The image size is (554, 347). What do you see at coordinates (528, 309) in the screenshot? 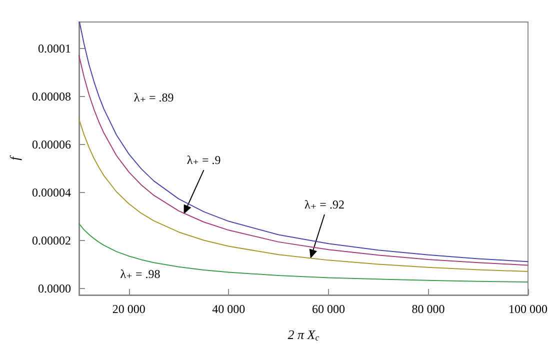
I see `x-tick-label: 100 000` at bounding box center [528, 309].